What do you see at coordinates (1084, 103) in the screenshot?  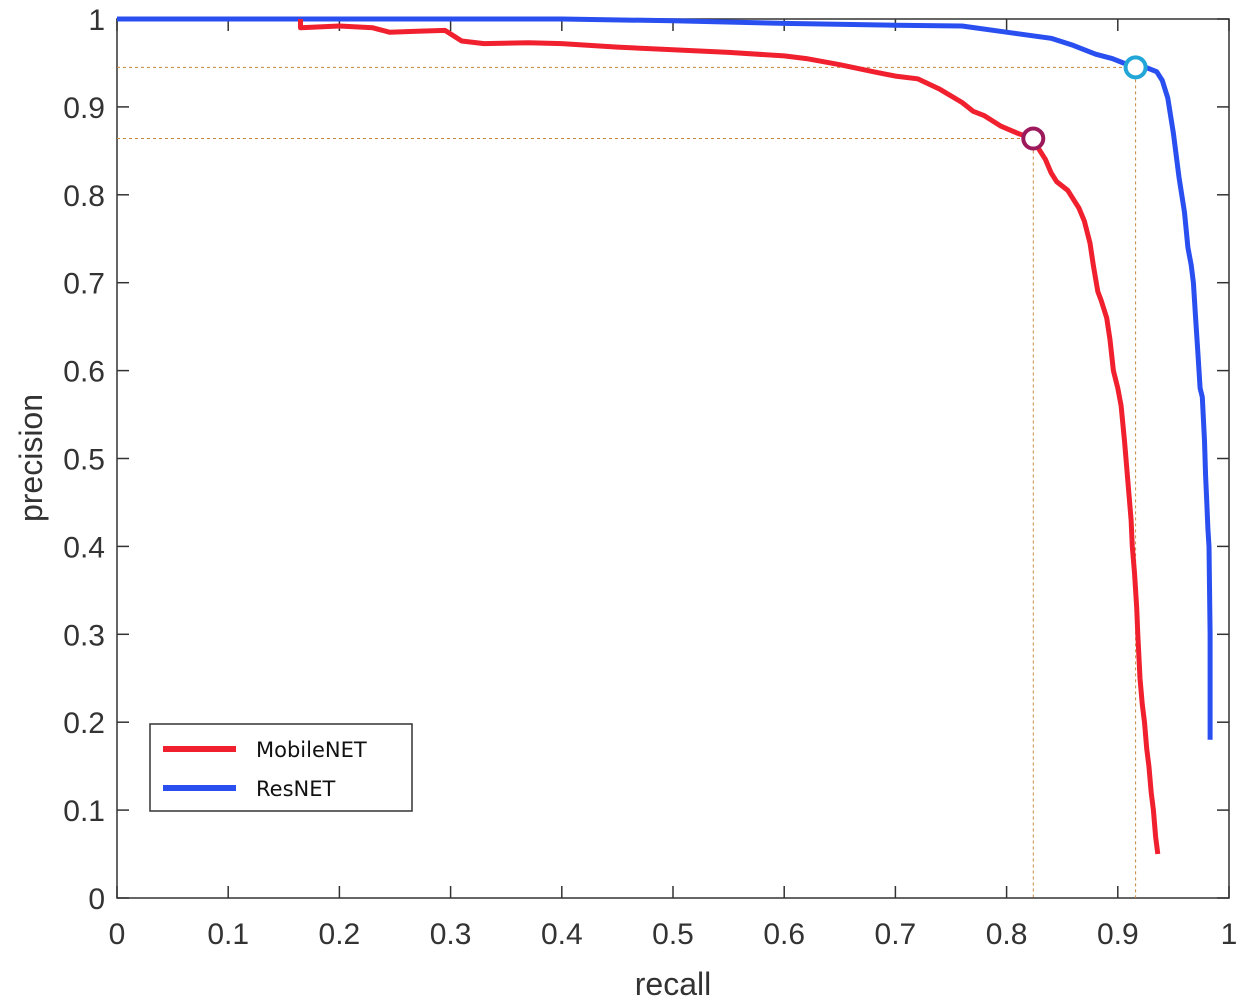 I see `marker-layer` at bounding box center [1084, 103].